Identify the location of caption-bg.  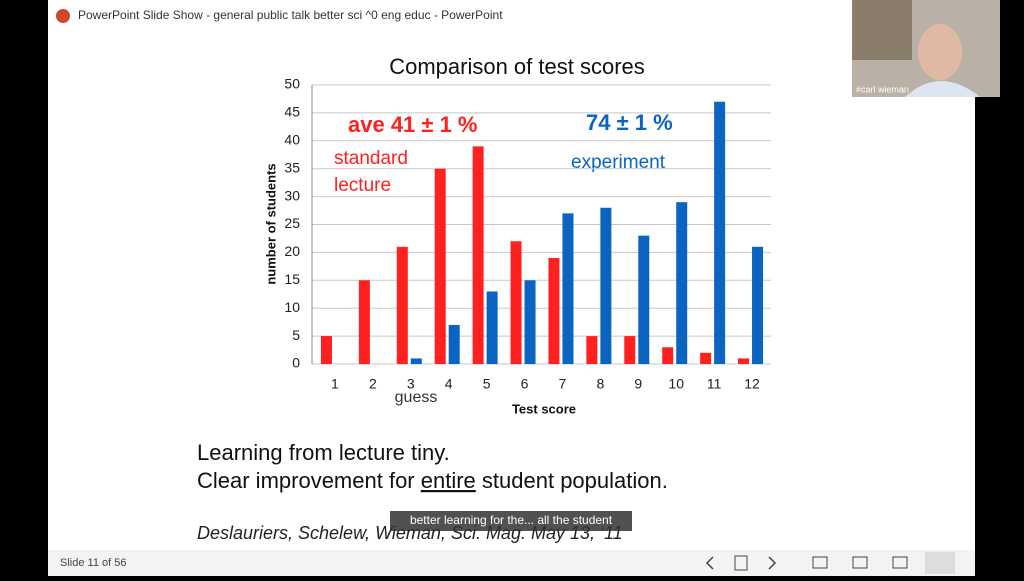
(511, 521).